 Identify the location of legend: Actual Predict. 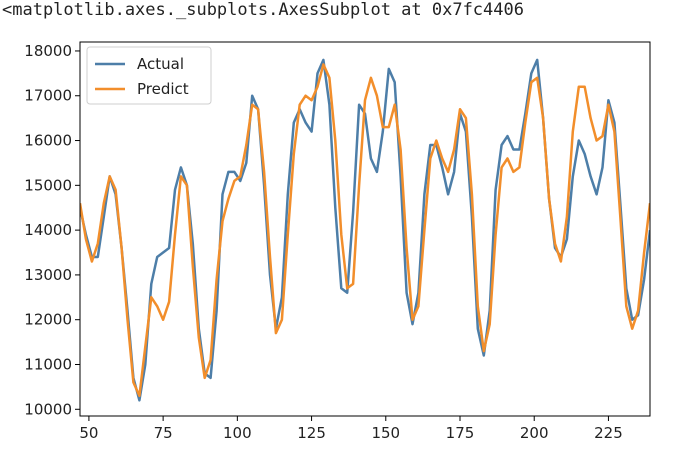
(149, 75).